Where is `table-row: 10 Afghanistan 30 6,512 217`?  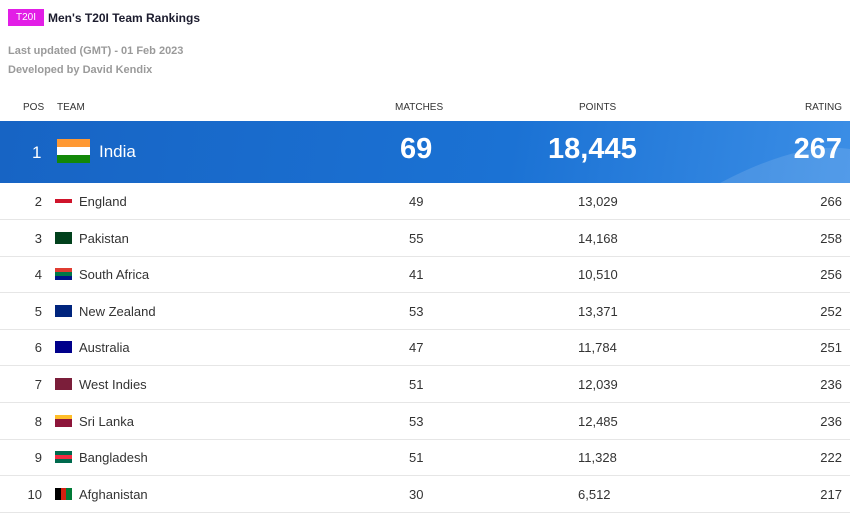
table-row: 10 Afghanistan 30 6,512 217 is located at coordinates (425, 494).